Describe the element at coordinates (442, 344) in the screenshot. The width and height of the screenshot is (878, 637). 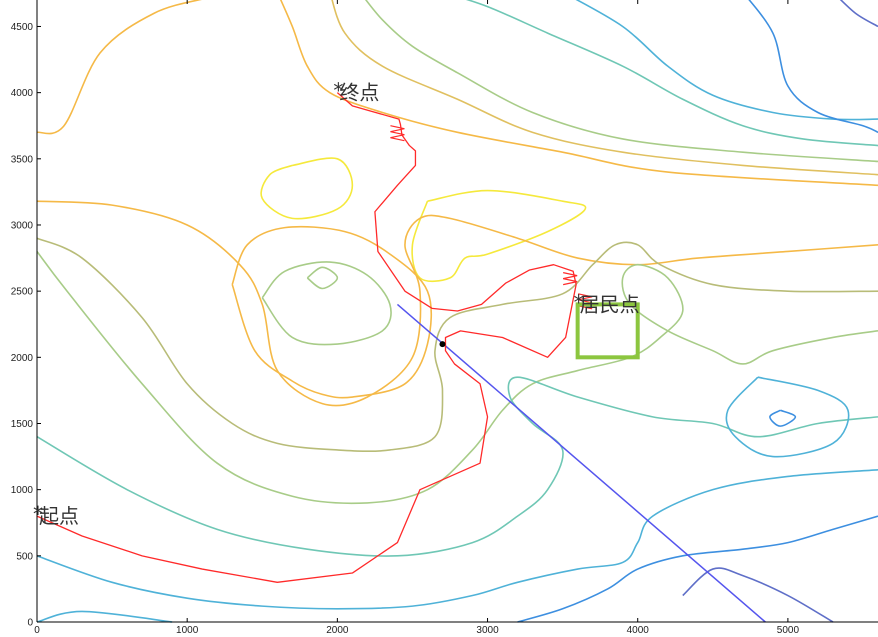
I see `waypoint-marker` at that location.